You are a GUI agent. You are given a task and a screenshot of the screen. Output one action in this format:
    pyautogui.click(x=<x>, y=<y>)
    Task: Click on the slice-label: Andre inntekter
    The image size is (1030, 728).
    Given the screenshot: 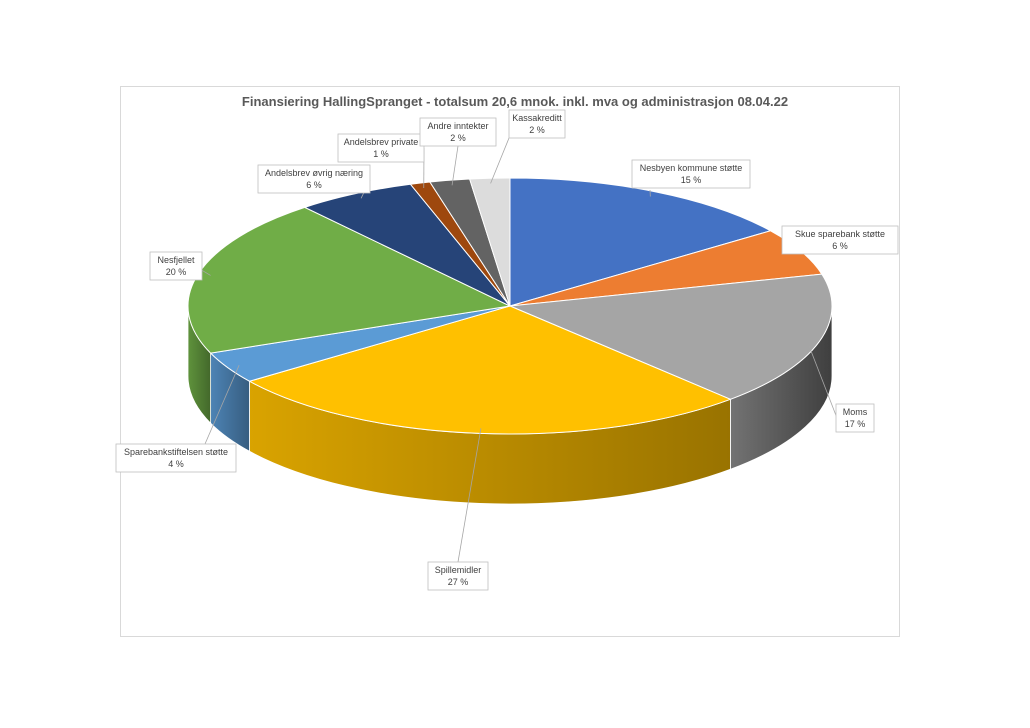 What is the action you would take?
    pyautogui.click(x=457, y=126)
    